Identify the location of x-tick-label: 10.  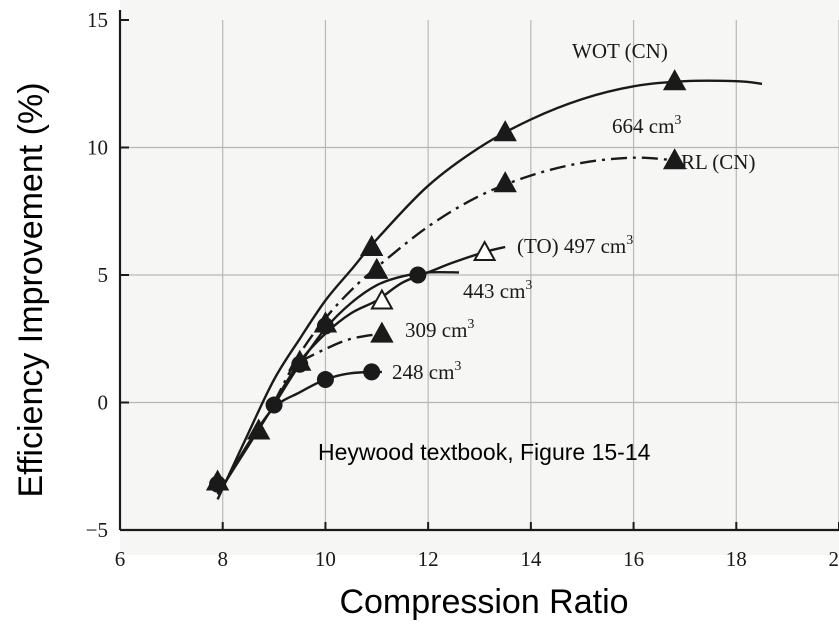
(325, 559).